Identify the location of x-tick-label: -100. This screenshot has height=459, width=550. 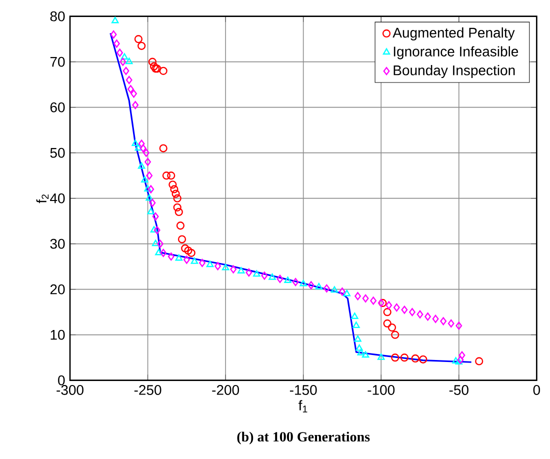
(381, 390).